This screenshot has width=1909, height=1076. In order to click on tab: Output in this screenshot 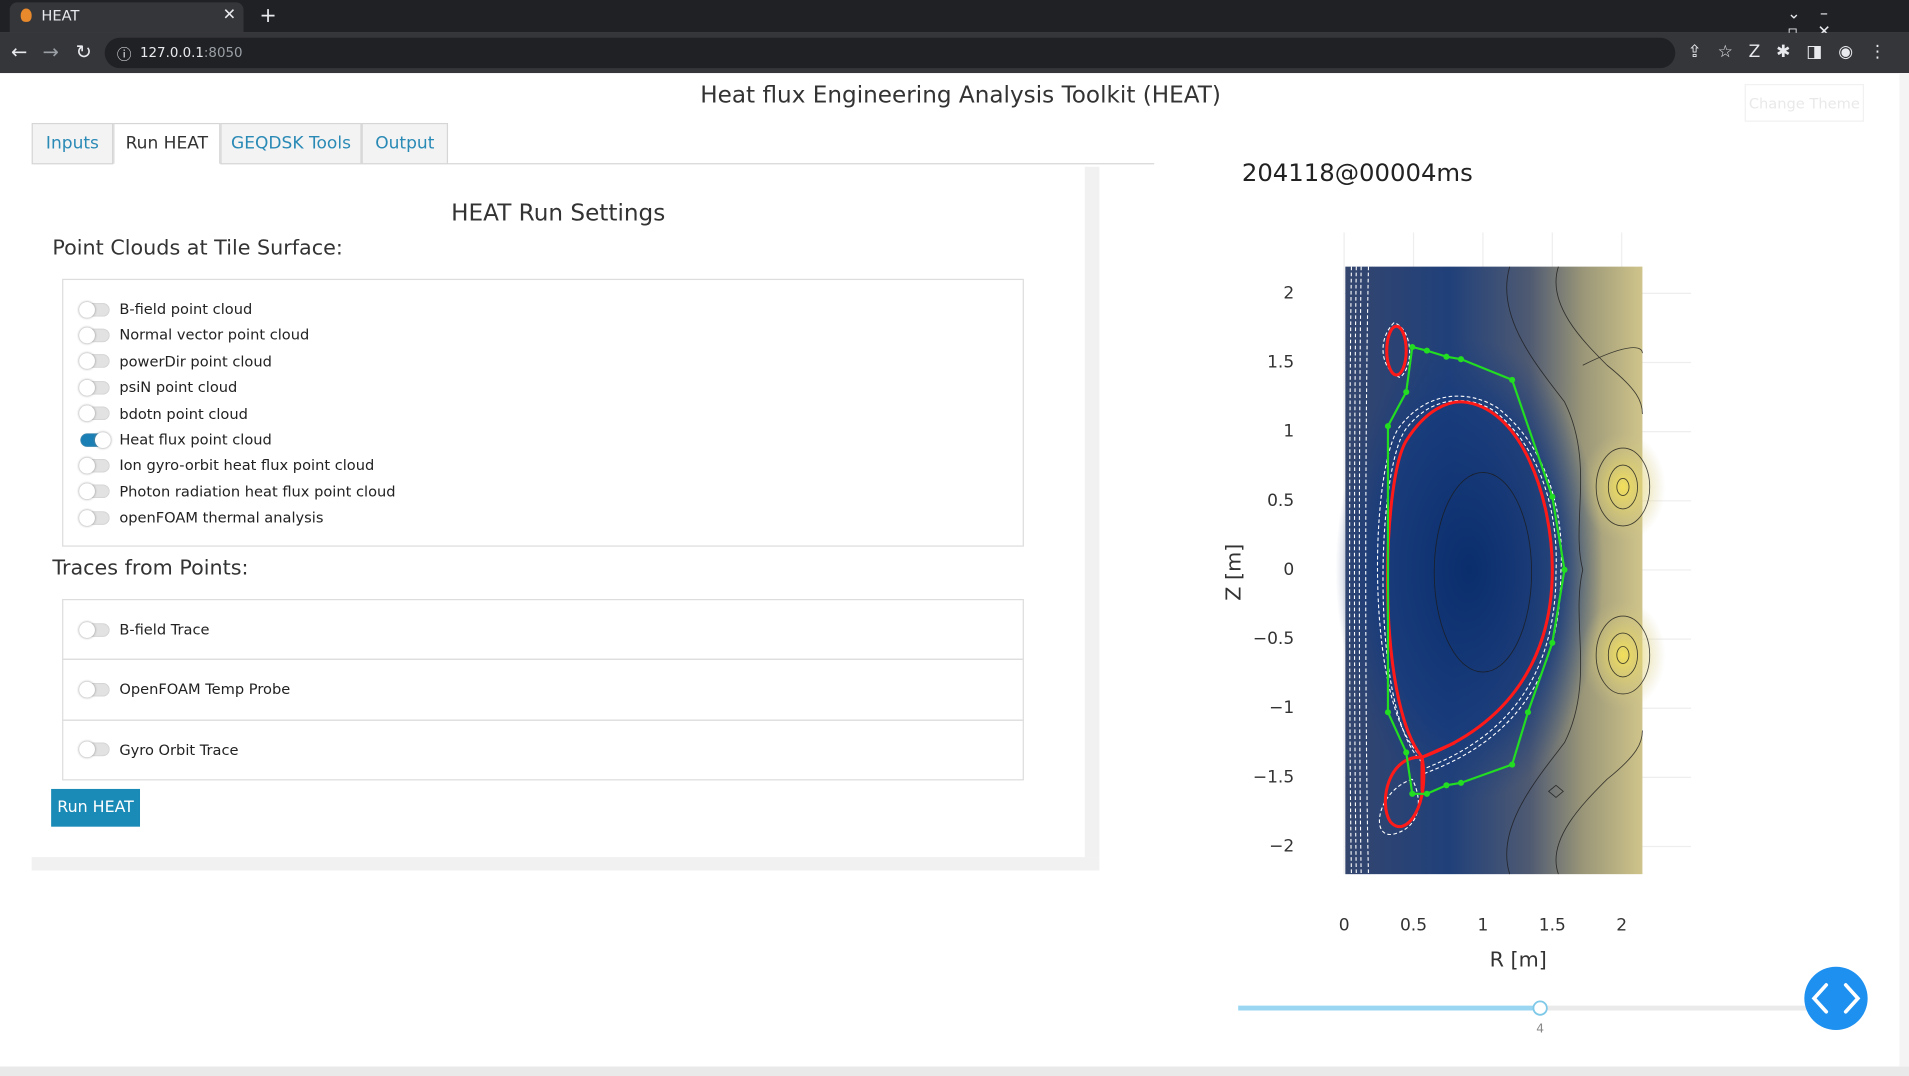, I will do `click(405, 143)`.